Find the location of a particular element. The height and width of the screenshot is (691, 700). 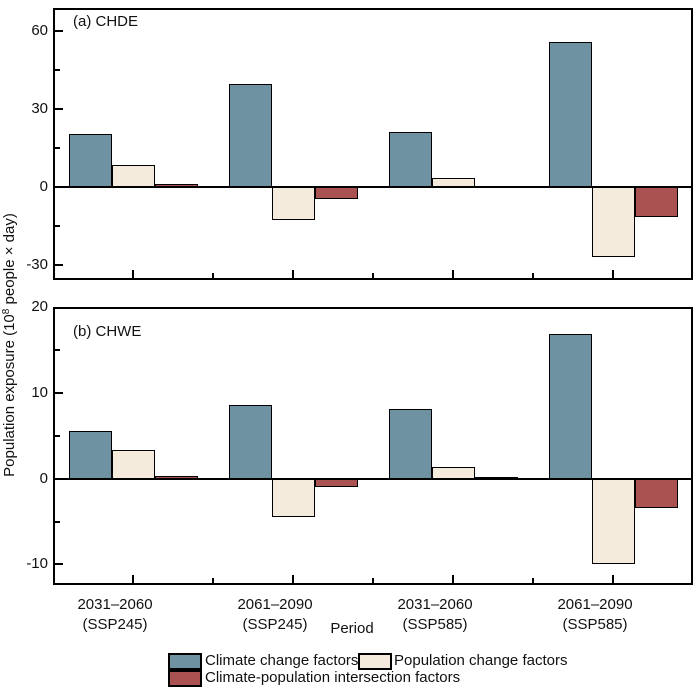

y-tick-label: 60 is located at coordinates (39, 30).